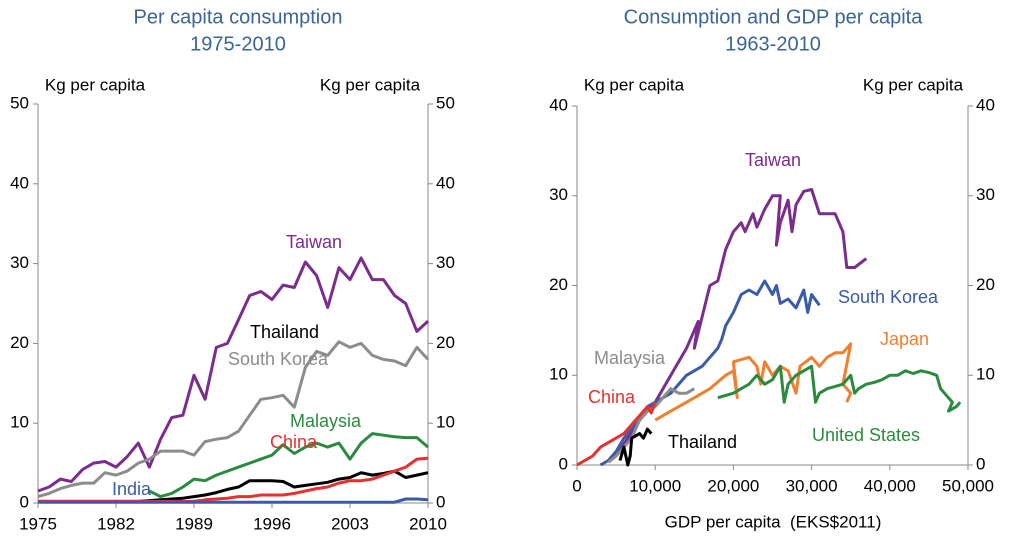  Describe the element at coordinates (238, 44) in the screenshot. I see `chart-subtitle: 1975-2010` at that location.